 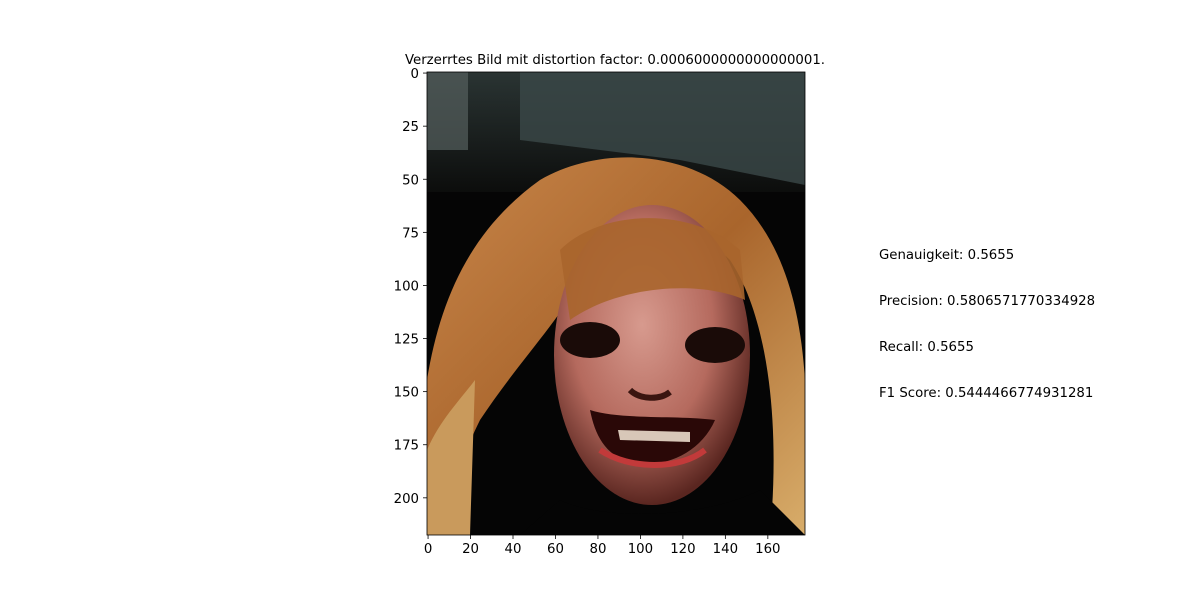 What do you see at coordinates (406, 286) in the screenshot?
I see `y-tick-label: 100` at bounding box center [406, 286].